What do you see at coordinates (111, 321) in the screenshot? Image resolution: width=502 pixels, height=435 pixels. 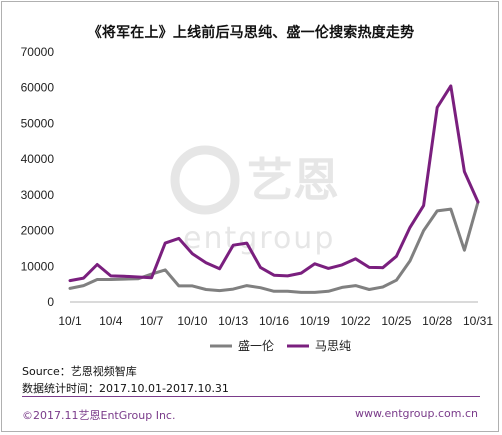 I see `x-tick-label: 10/4` at bounding box center [111, 321].